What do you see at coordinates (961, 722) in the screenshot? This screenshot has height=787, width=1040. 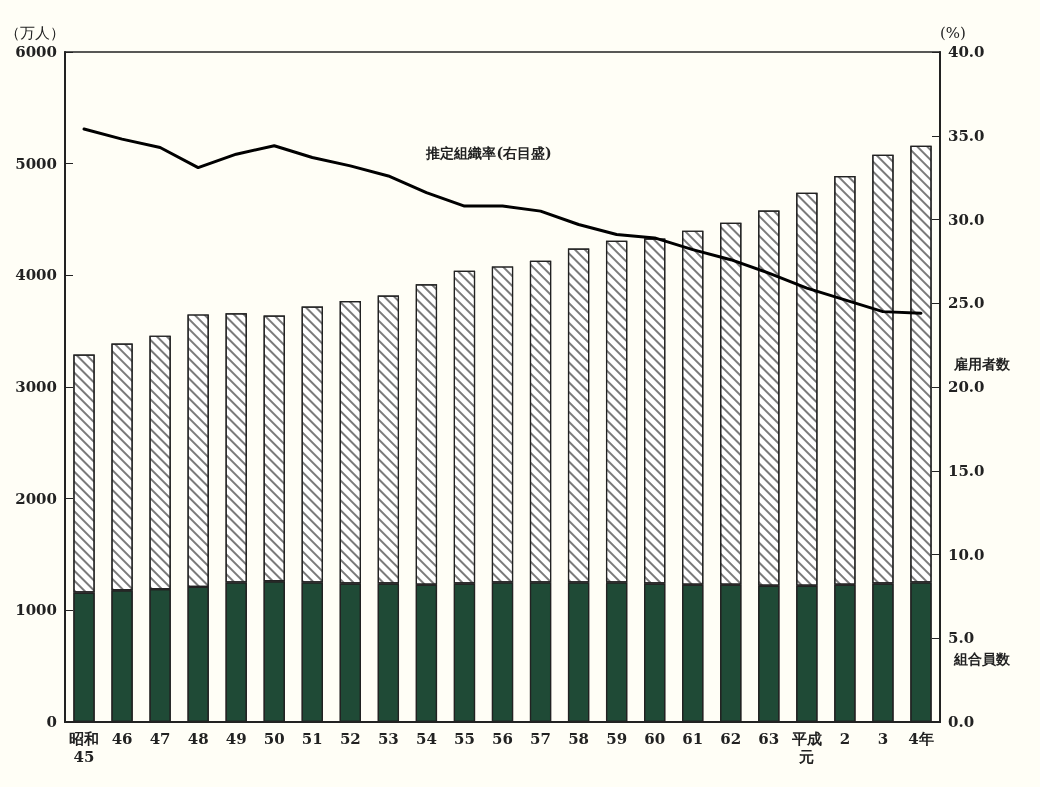 I see `y2-tick-label: 0.0` at bounding box center [961, 722].